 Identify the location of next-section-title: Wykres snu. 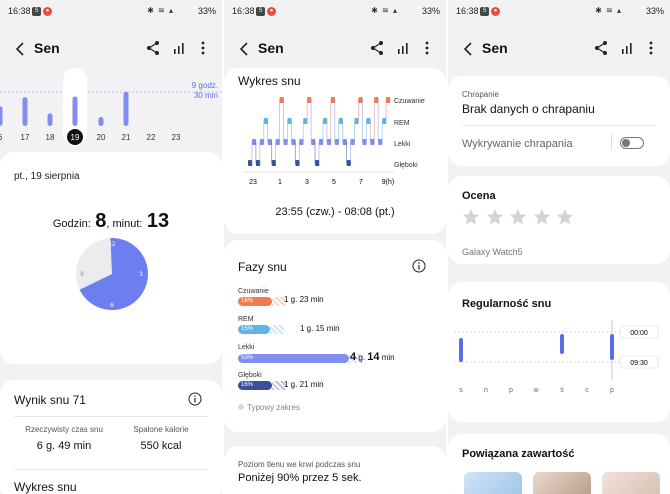
(45, 487).